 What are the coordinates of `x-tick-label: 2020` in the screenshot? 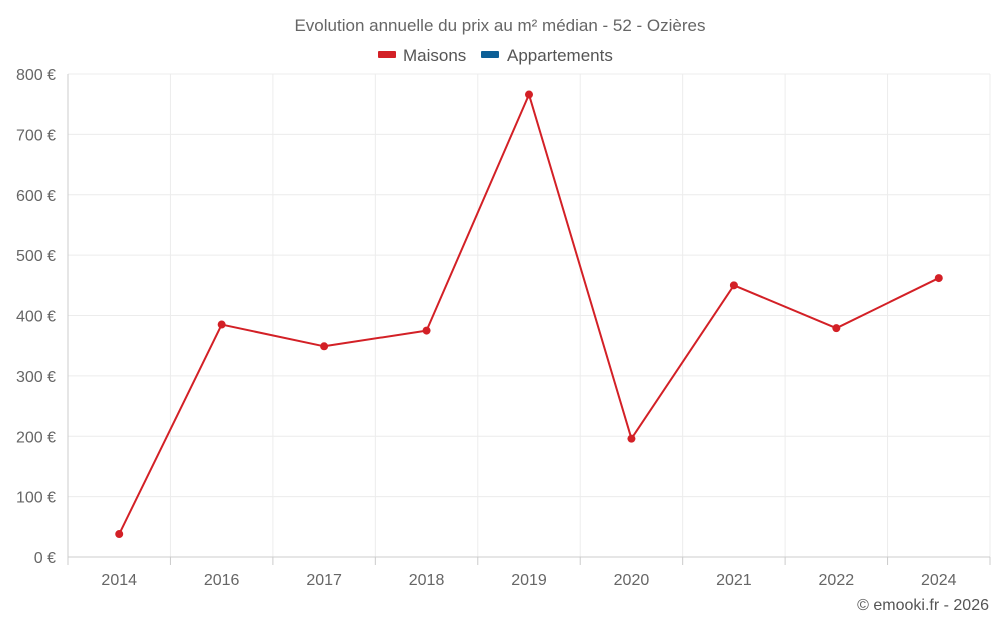 It's located at (632, 580).